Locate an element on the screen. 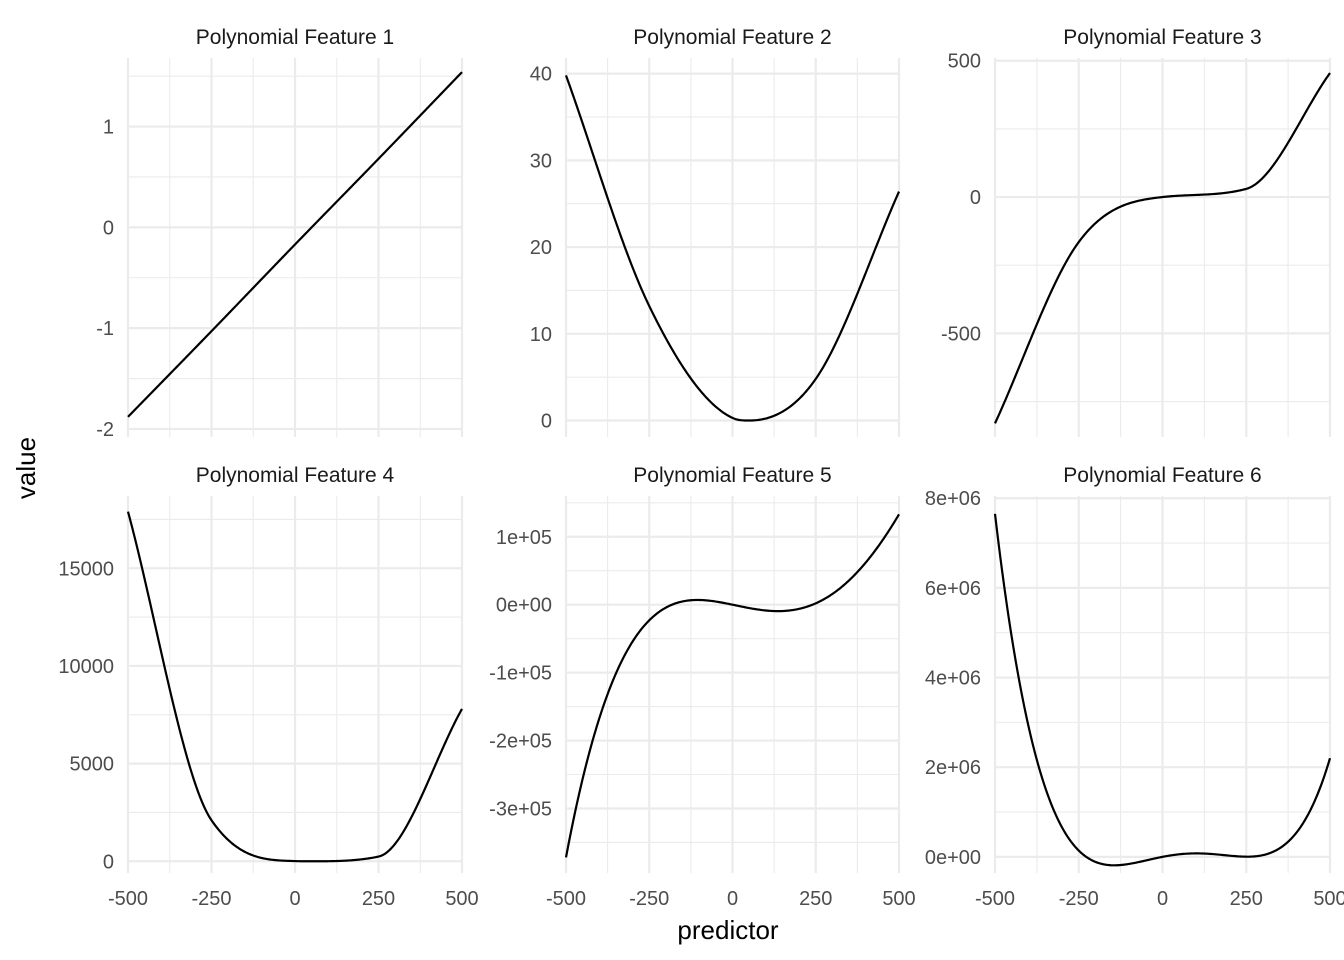 Image resolution: width=1344 pixels, height=960 pixels. y-tick-label: -2 is located at coordinates (105, 430).